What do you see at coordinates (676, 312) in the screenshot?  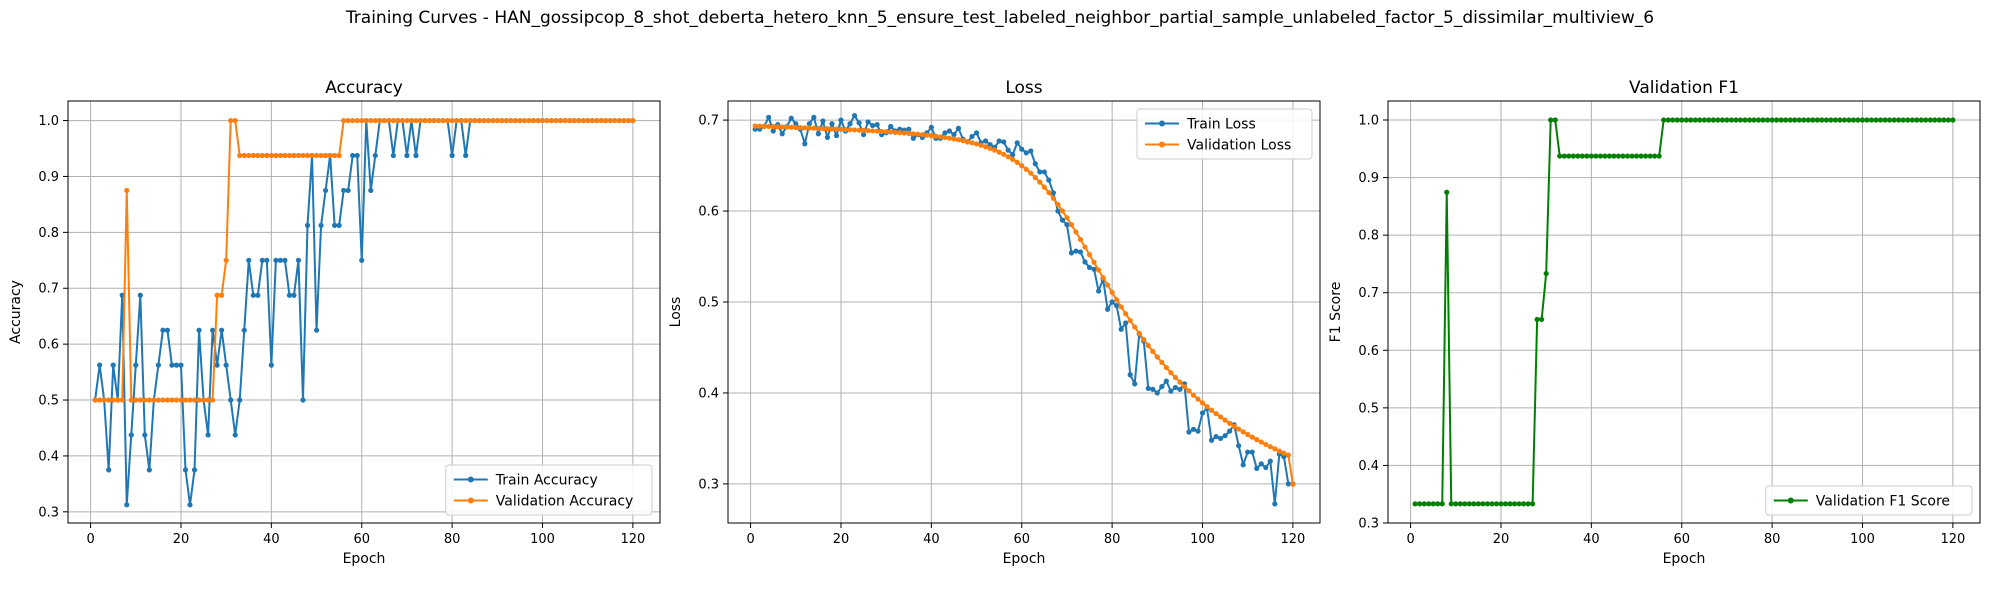 I see `y-axis-label: Loss` at bounding box center [676, 312].